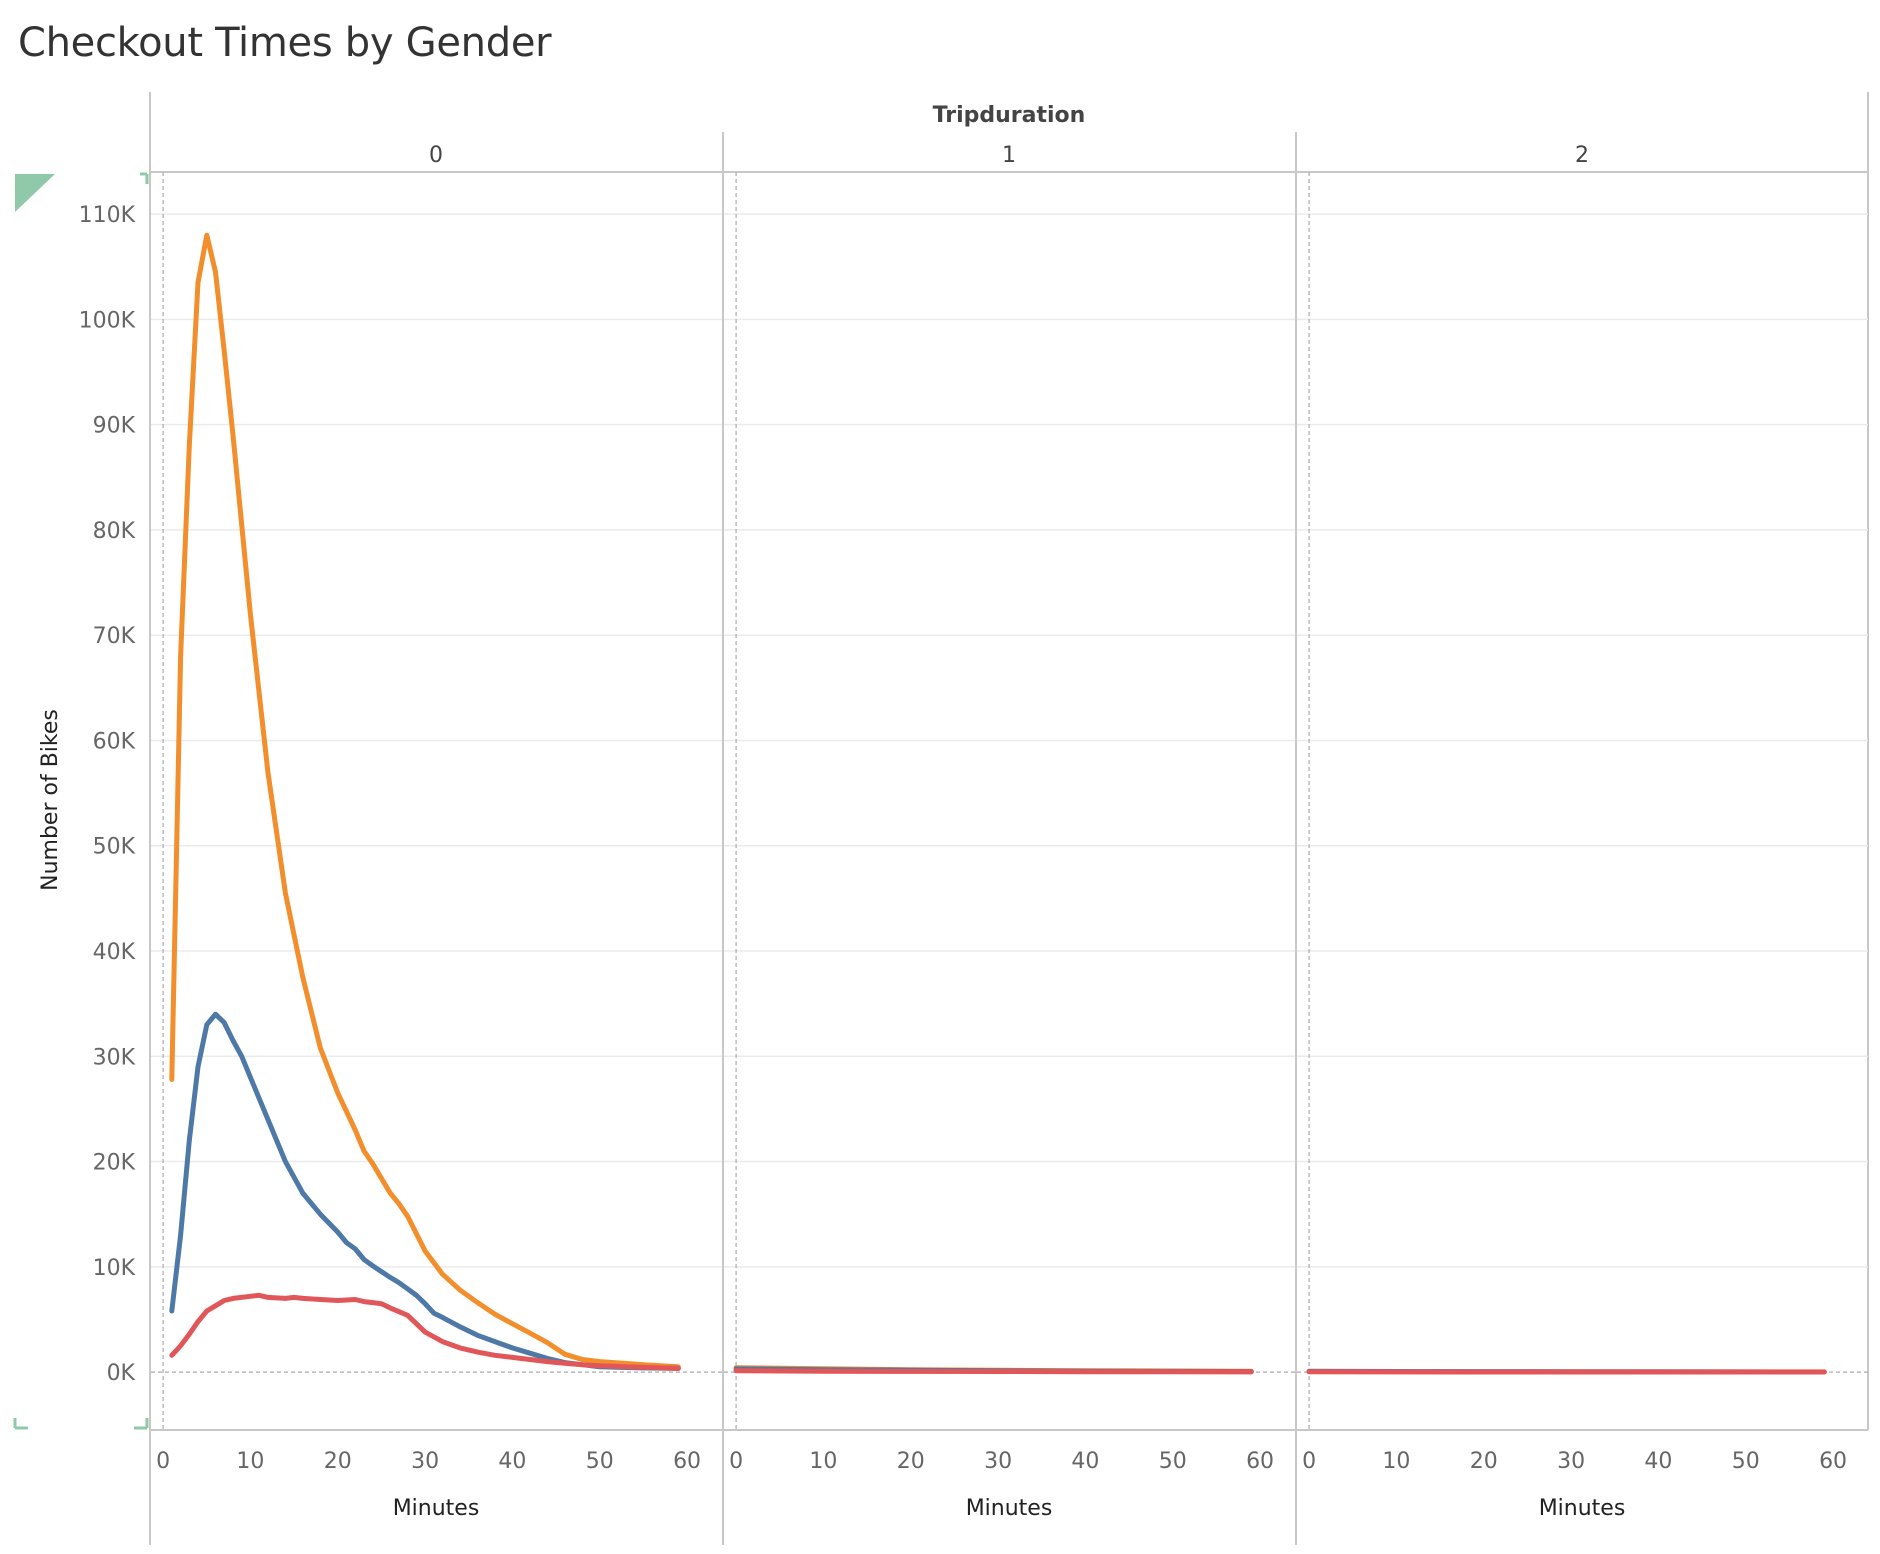 This screenshot has height=1554, width=1880. I want to click on y-tick-label: 20K, so click(114, 1163).